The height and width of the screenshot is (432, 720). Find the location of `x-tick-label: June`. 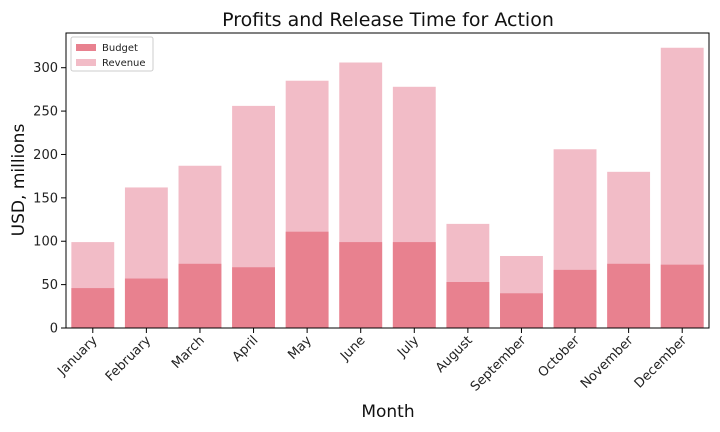

x-tick-label: June is located at coordinates (352, 348).